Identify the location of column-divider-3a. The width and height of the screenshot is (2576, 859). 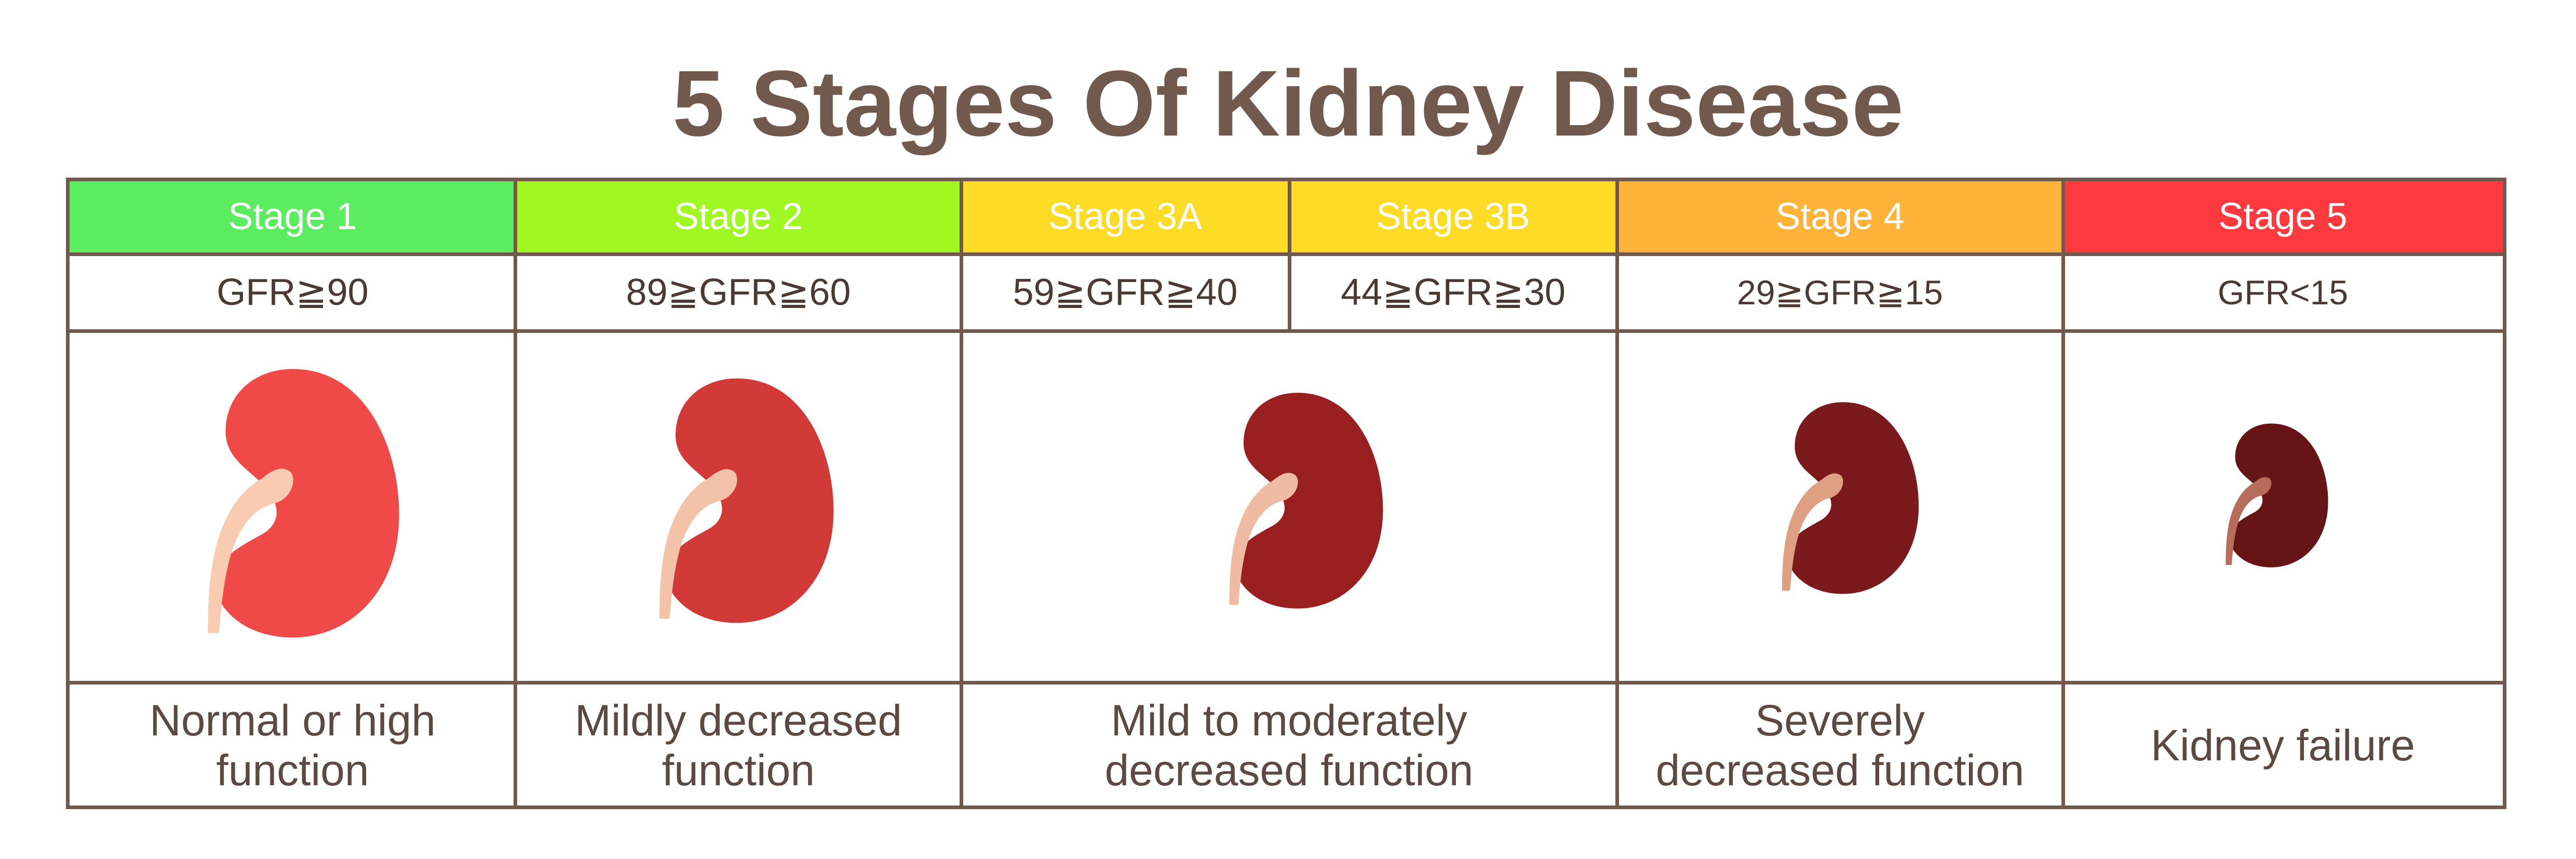
(1289, 255).